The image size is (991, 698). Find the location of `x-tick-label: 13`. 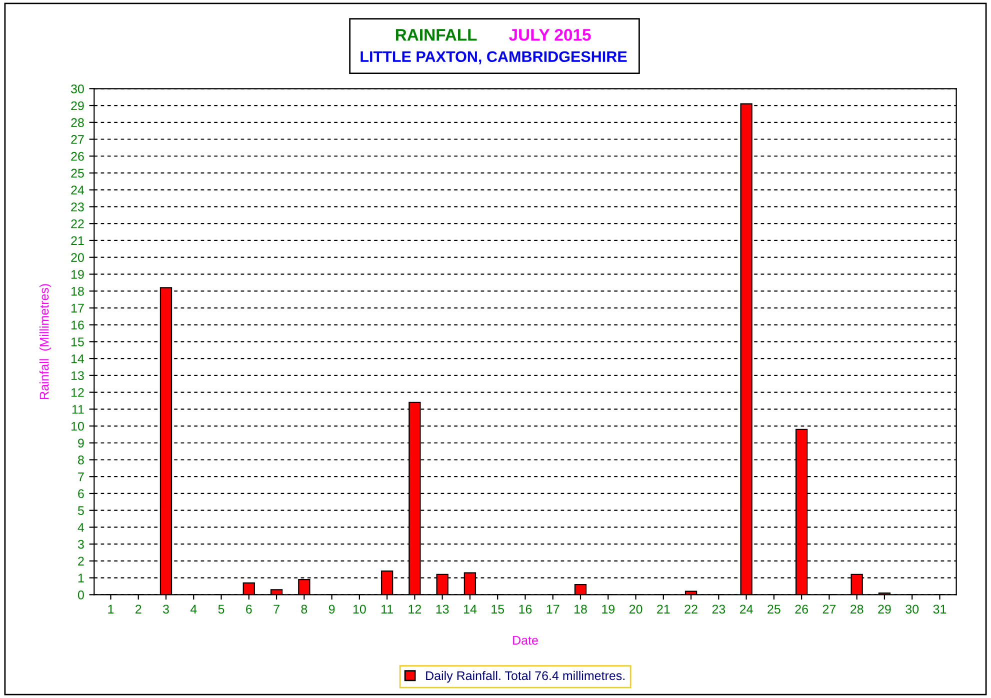

x-tick-label: 13 is located at coordinates (442, 609).